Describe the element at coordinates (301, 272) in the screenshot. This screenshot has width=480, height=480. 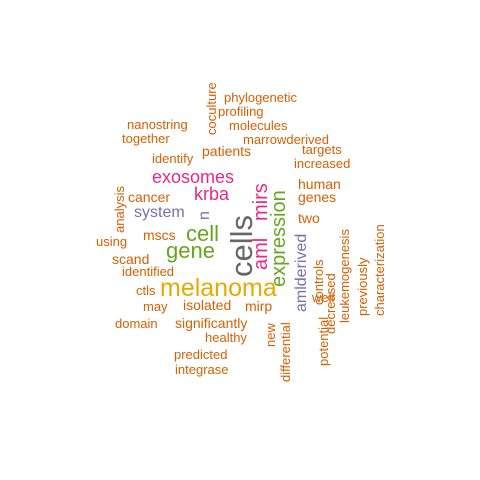
I see `word-amlderived: amlderived` at that location.